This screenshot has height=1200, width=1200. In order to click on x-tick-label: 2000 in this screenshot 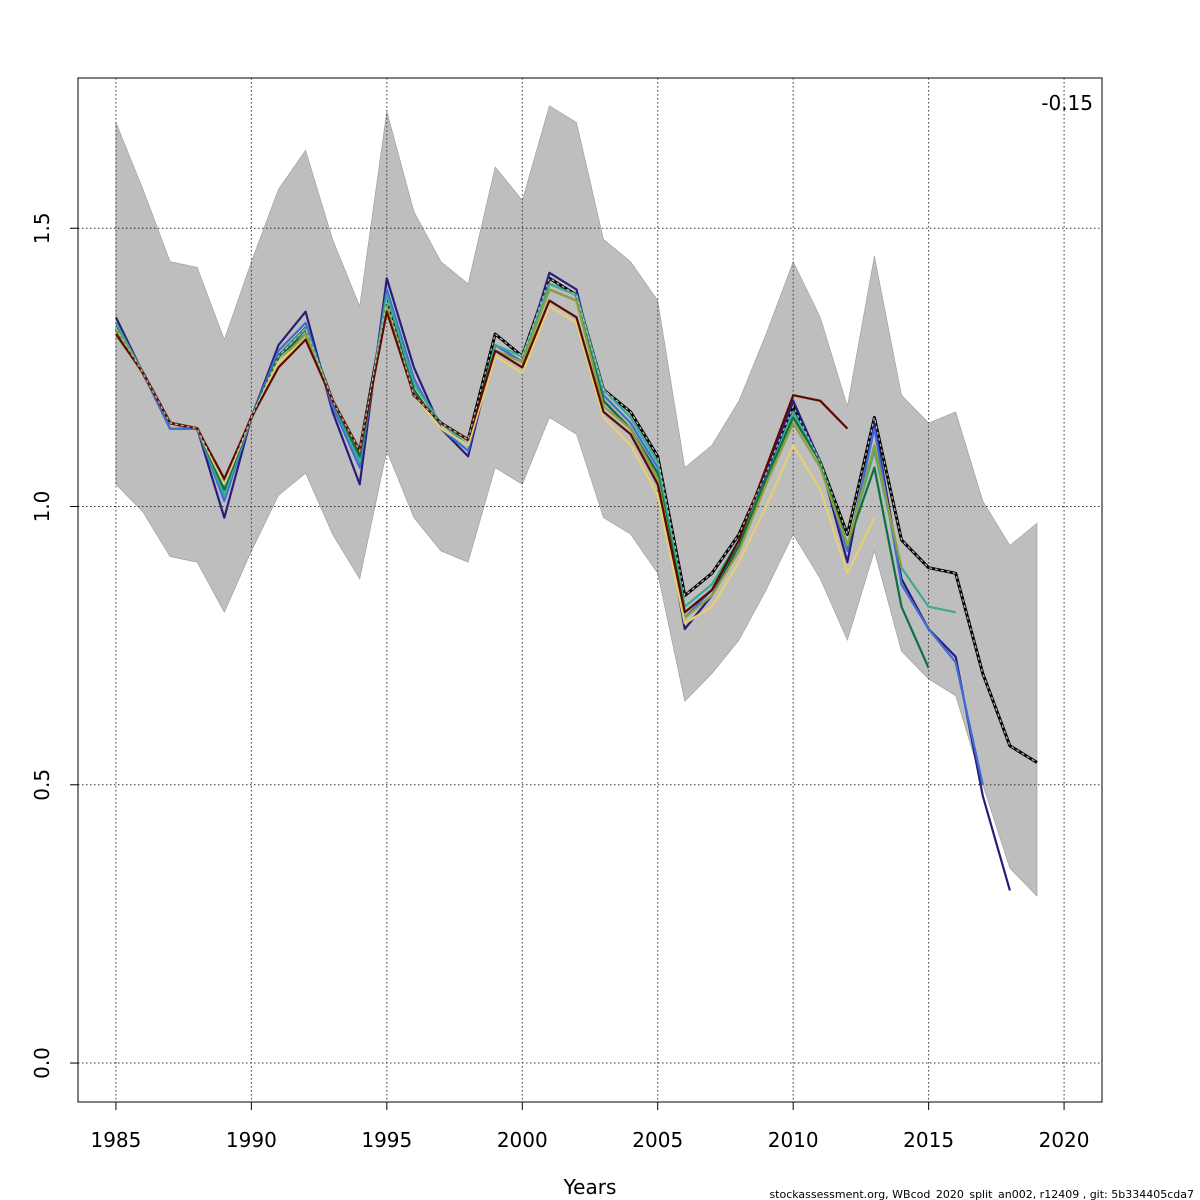, I will do `click(522, 1140)`.